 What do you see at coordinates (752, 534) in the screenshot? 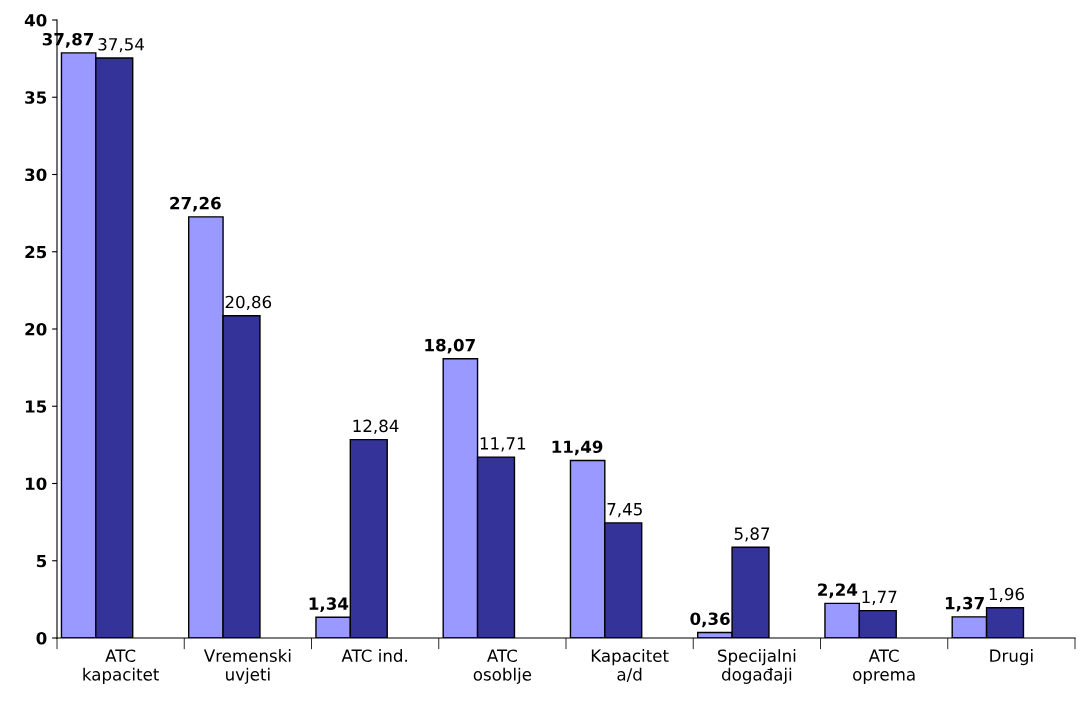
I see `data-label: 5,87` at bounding box center [752, 534].